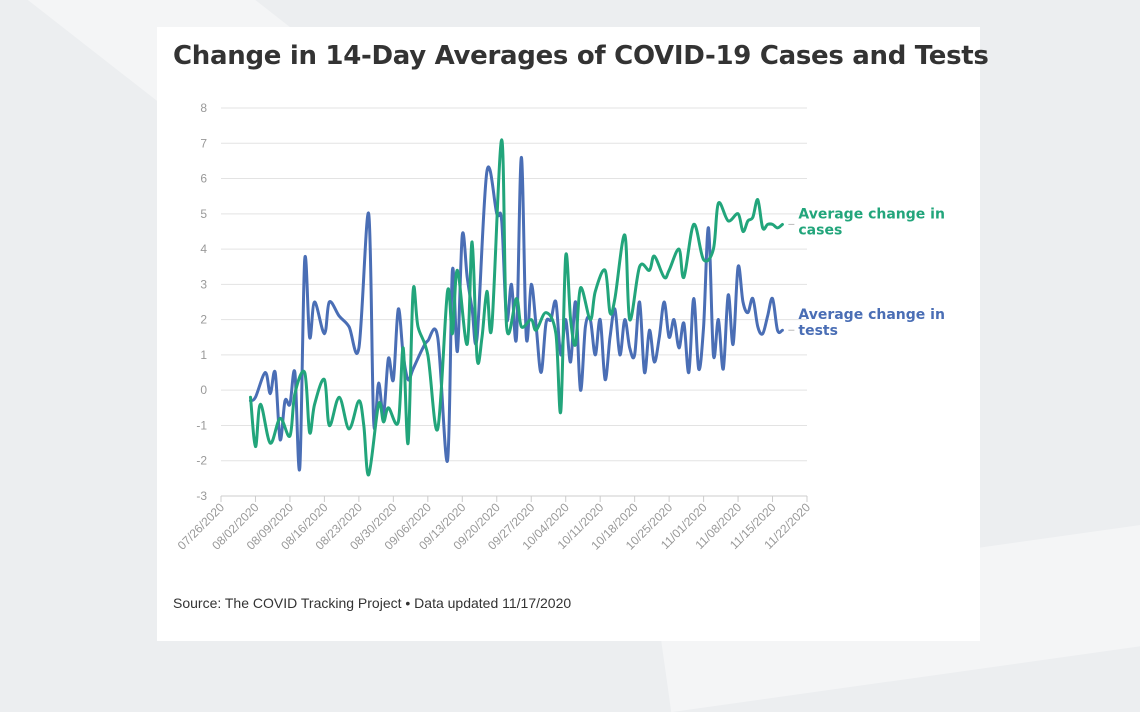 This screenshot has height=712, width=1140. I want to click on y-tick-label: 2, so click(203, 320).